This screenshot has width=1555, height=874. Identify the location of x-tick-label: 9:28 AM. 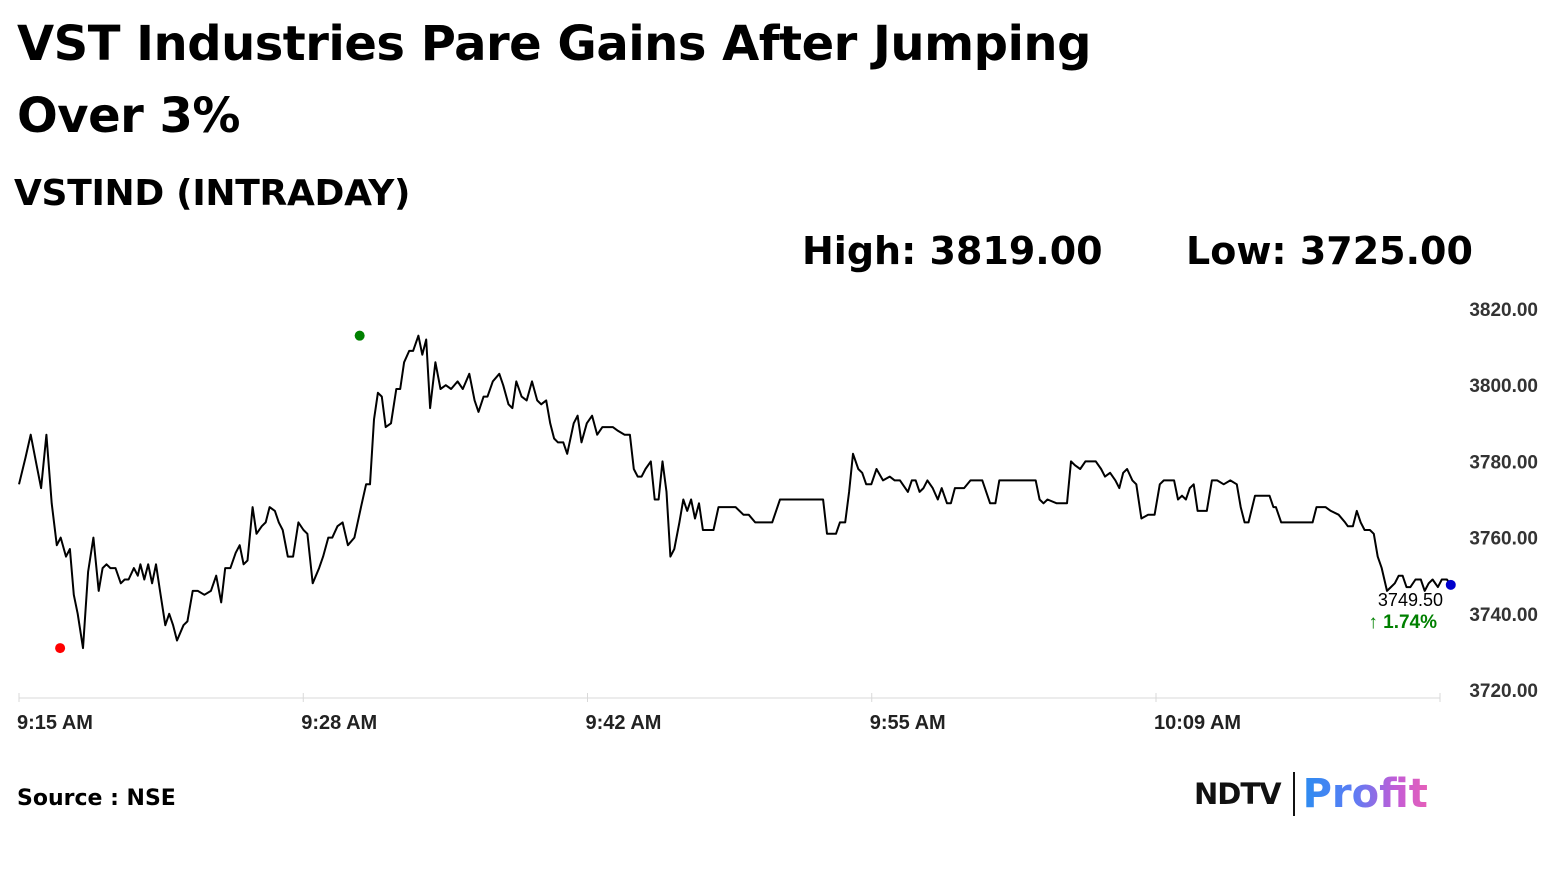
(339, 723).